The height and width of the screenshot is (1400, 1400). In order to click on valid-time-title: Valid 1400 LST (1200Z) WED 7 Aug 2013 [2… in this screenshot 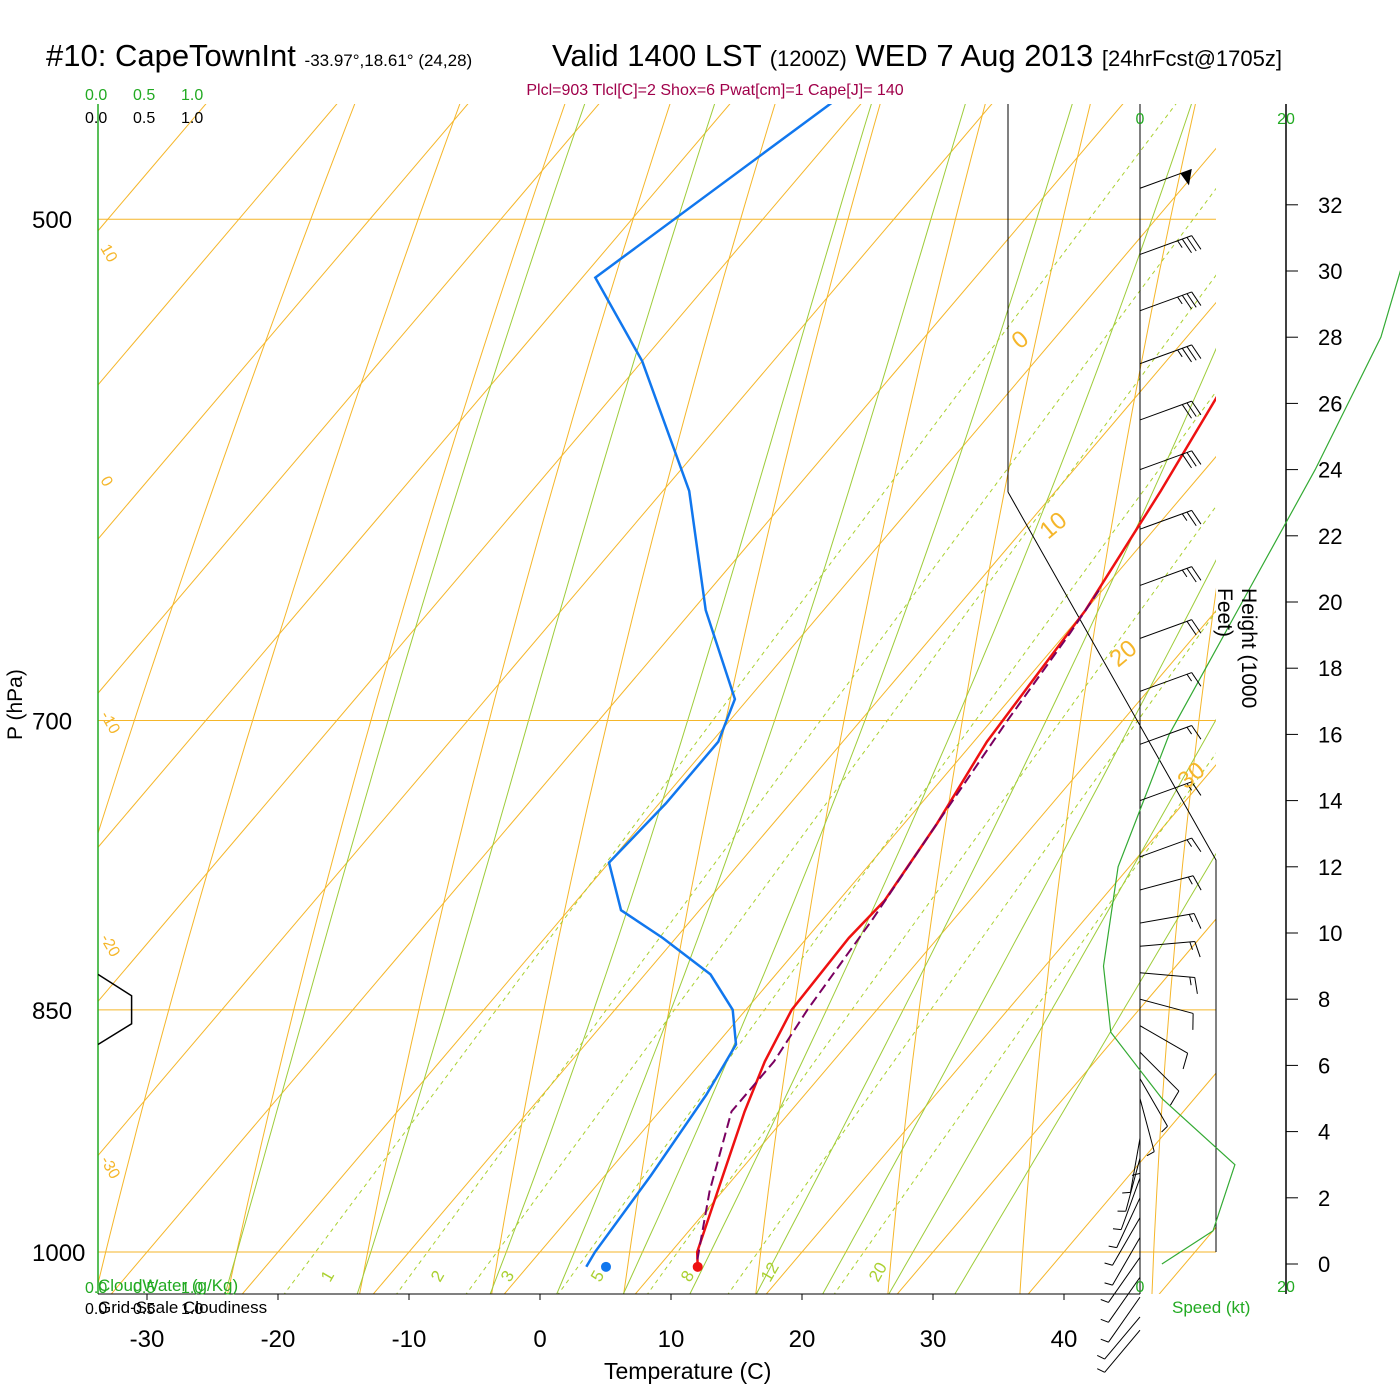, I will do `click(917, 56)`.